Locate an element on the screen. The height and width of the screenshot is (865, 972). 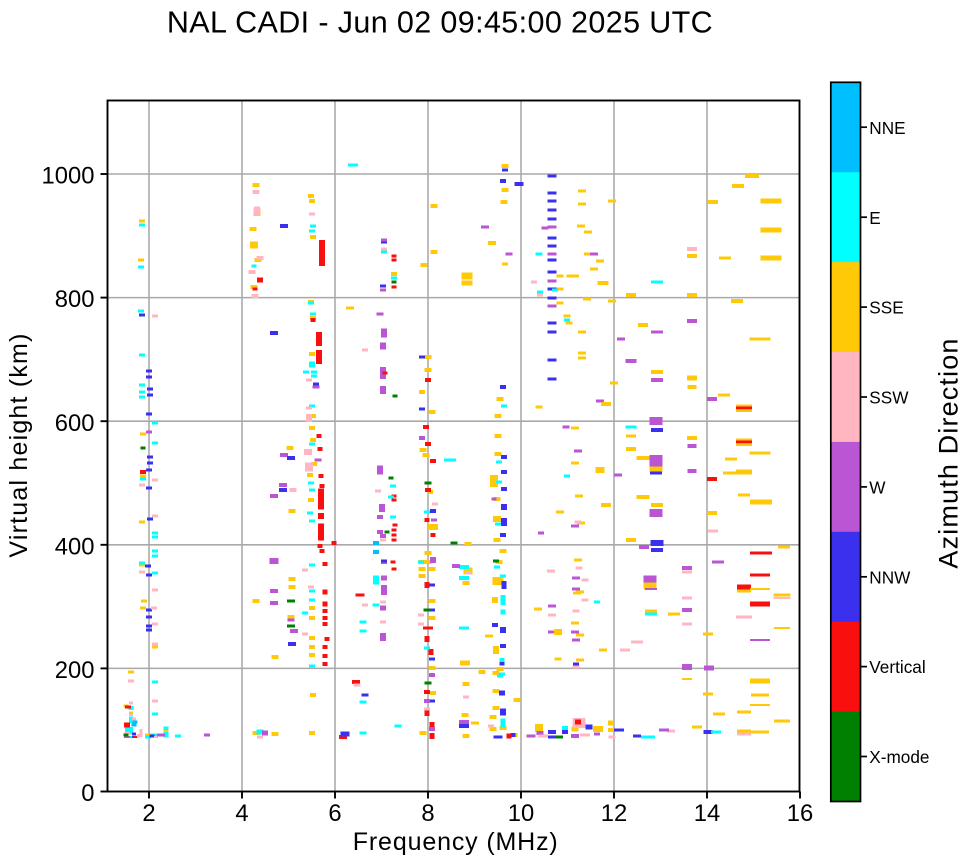
svg-text: 400 is located at coordinates (75, 546).